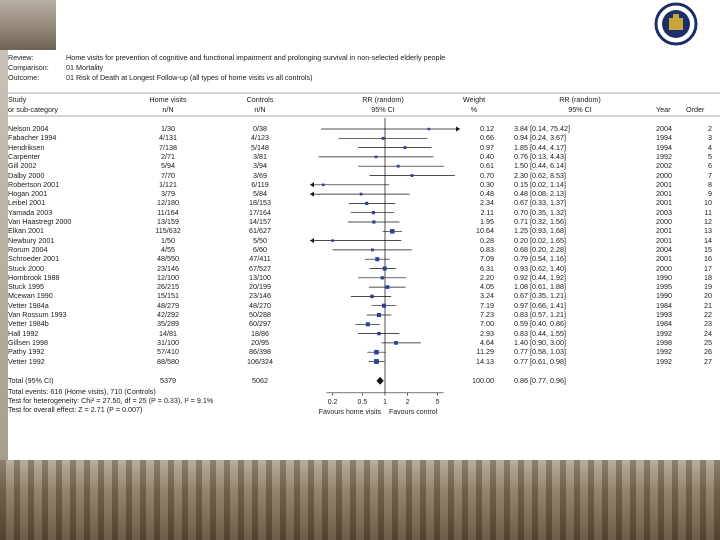 Image resolution: width=720 pixels, height=540 pixels. Describe the element at coordinates (540, 221) in the screenshot. I see `study-ci: 0.71 [0.32, 1.56]` at that location.